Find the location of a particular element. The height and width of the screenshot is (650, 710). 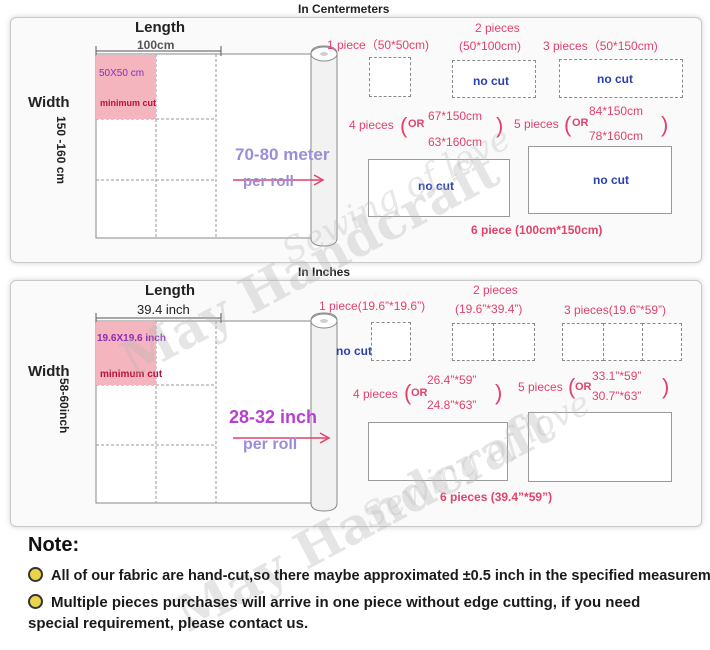

inch-roll-amount: 28-32 inch is located at coordinates (273, 417).